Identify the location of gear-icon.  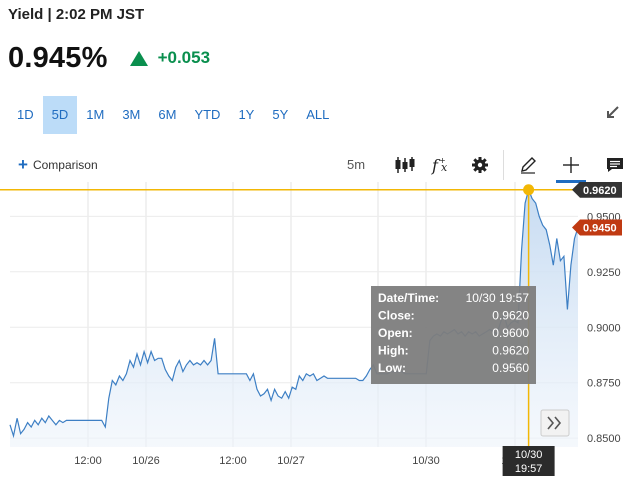
(480, 165).